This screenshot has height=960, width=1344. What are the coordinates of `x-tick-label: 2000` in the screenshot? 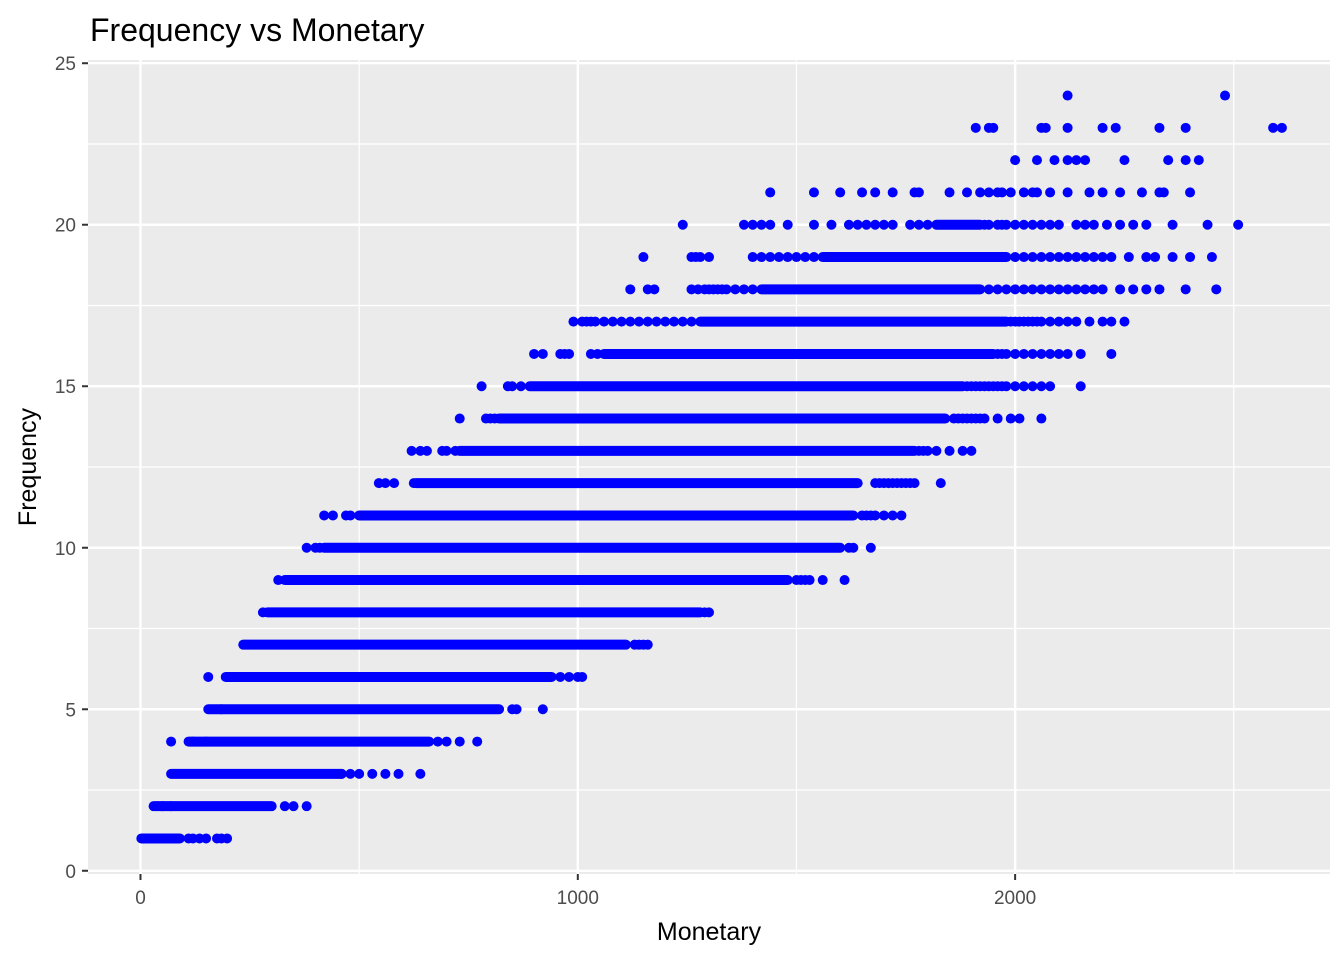 It's located at (1015, 898).